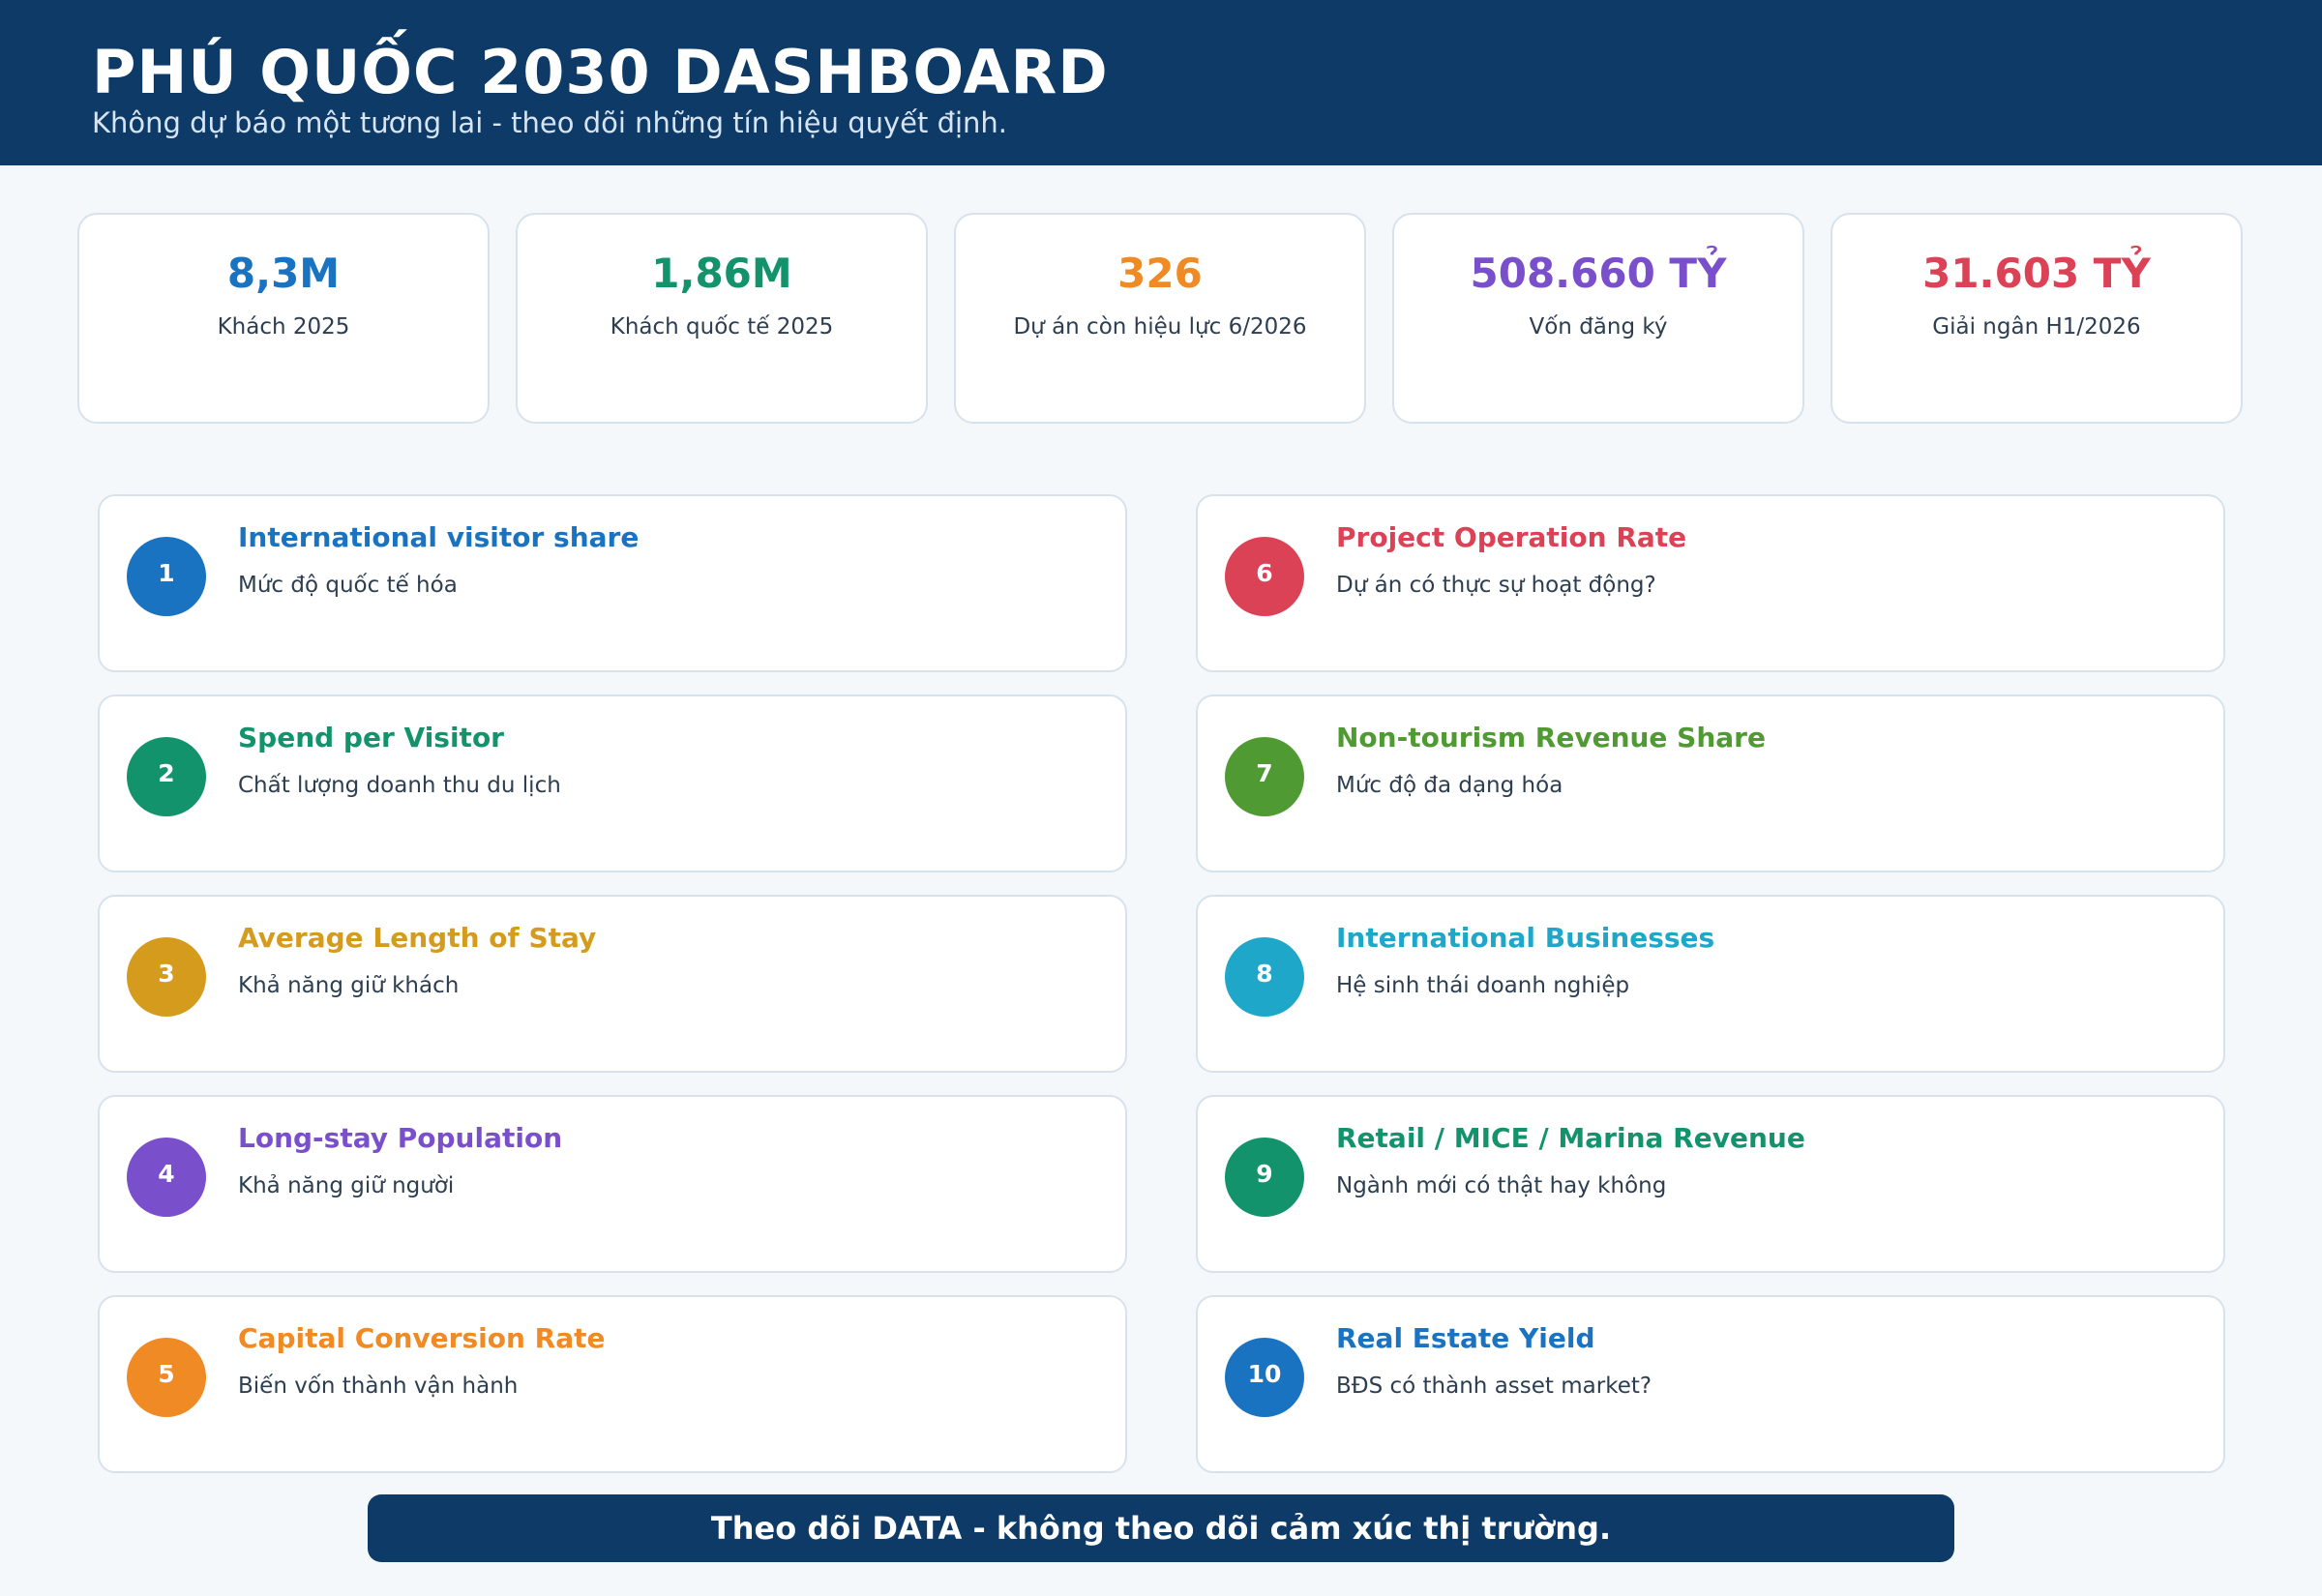  Describe the element at coordinates (378, 1386) in the screenshot. I see `signal-description: Biến vốn thành vận hành` at that location.